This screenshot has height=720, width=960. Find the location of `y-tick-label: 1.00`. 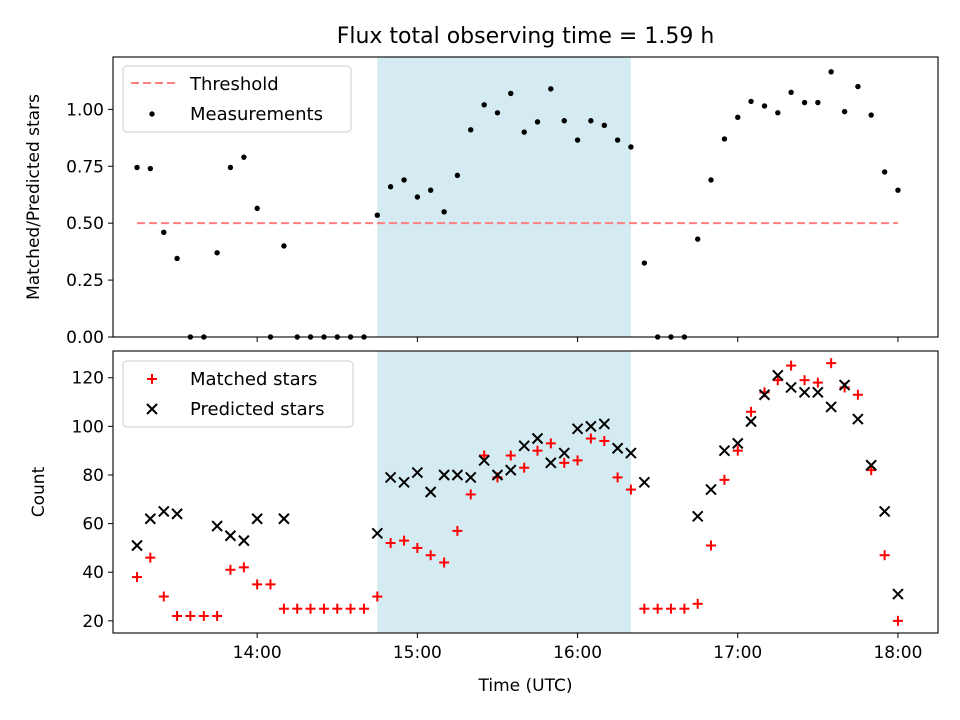

y-tick-label: 1.00 is located at coordinates (85, 110).